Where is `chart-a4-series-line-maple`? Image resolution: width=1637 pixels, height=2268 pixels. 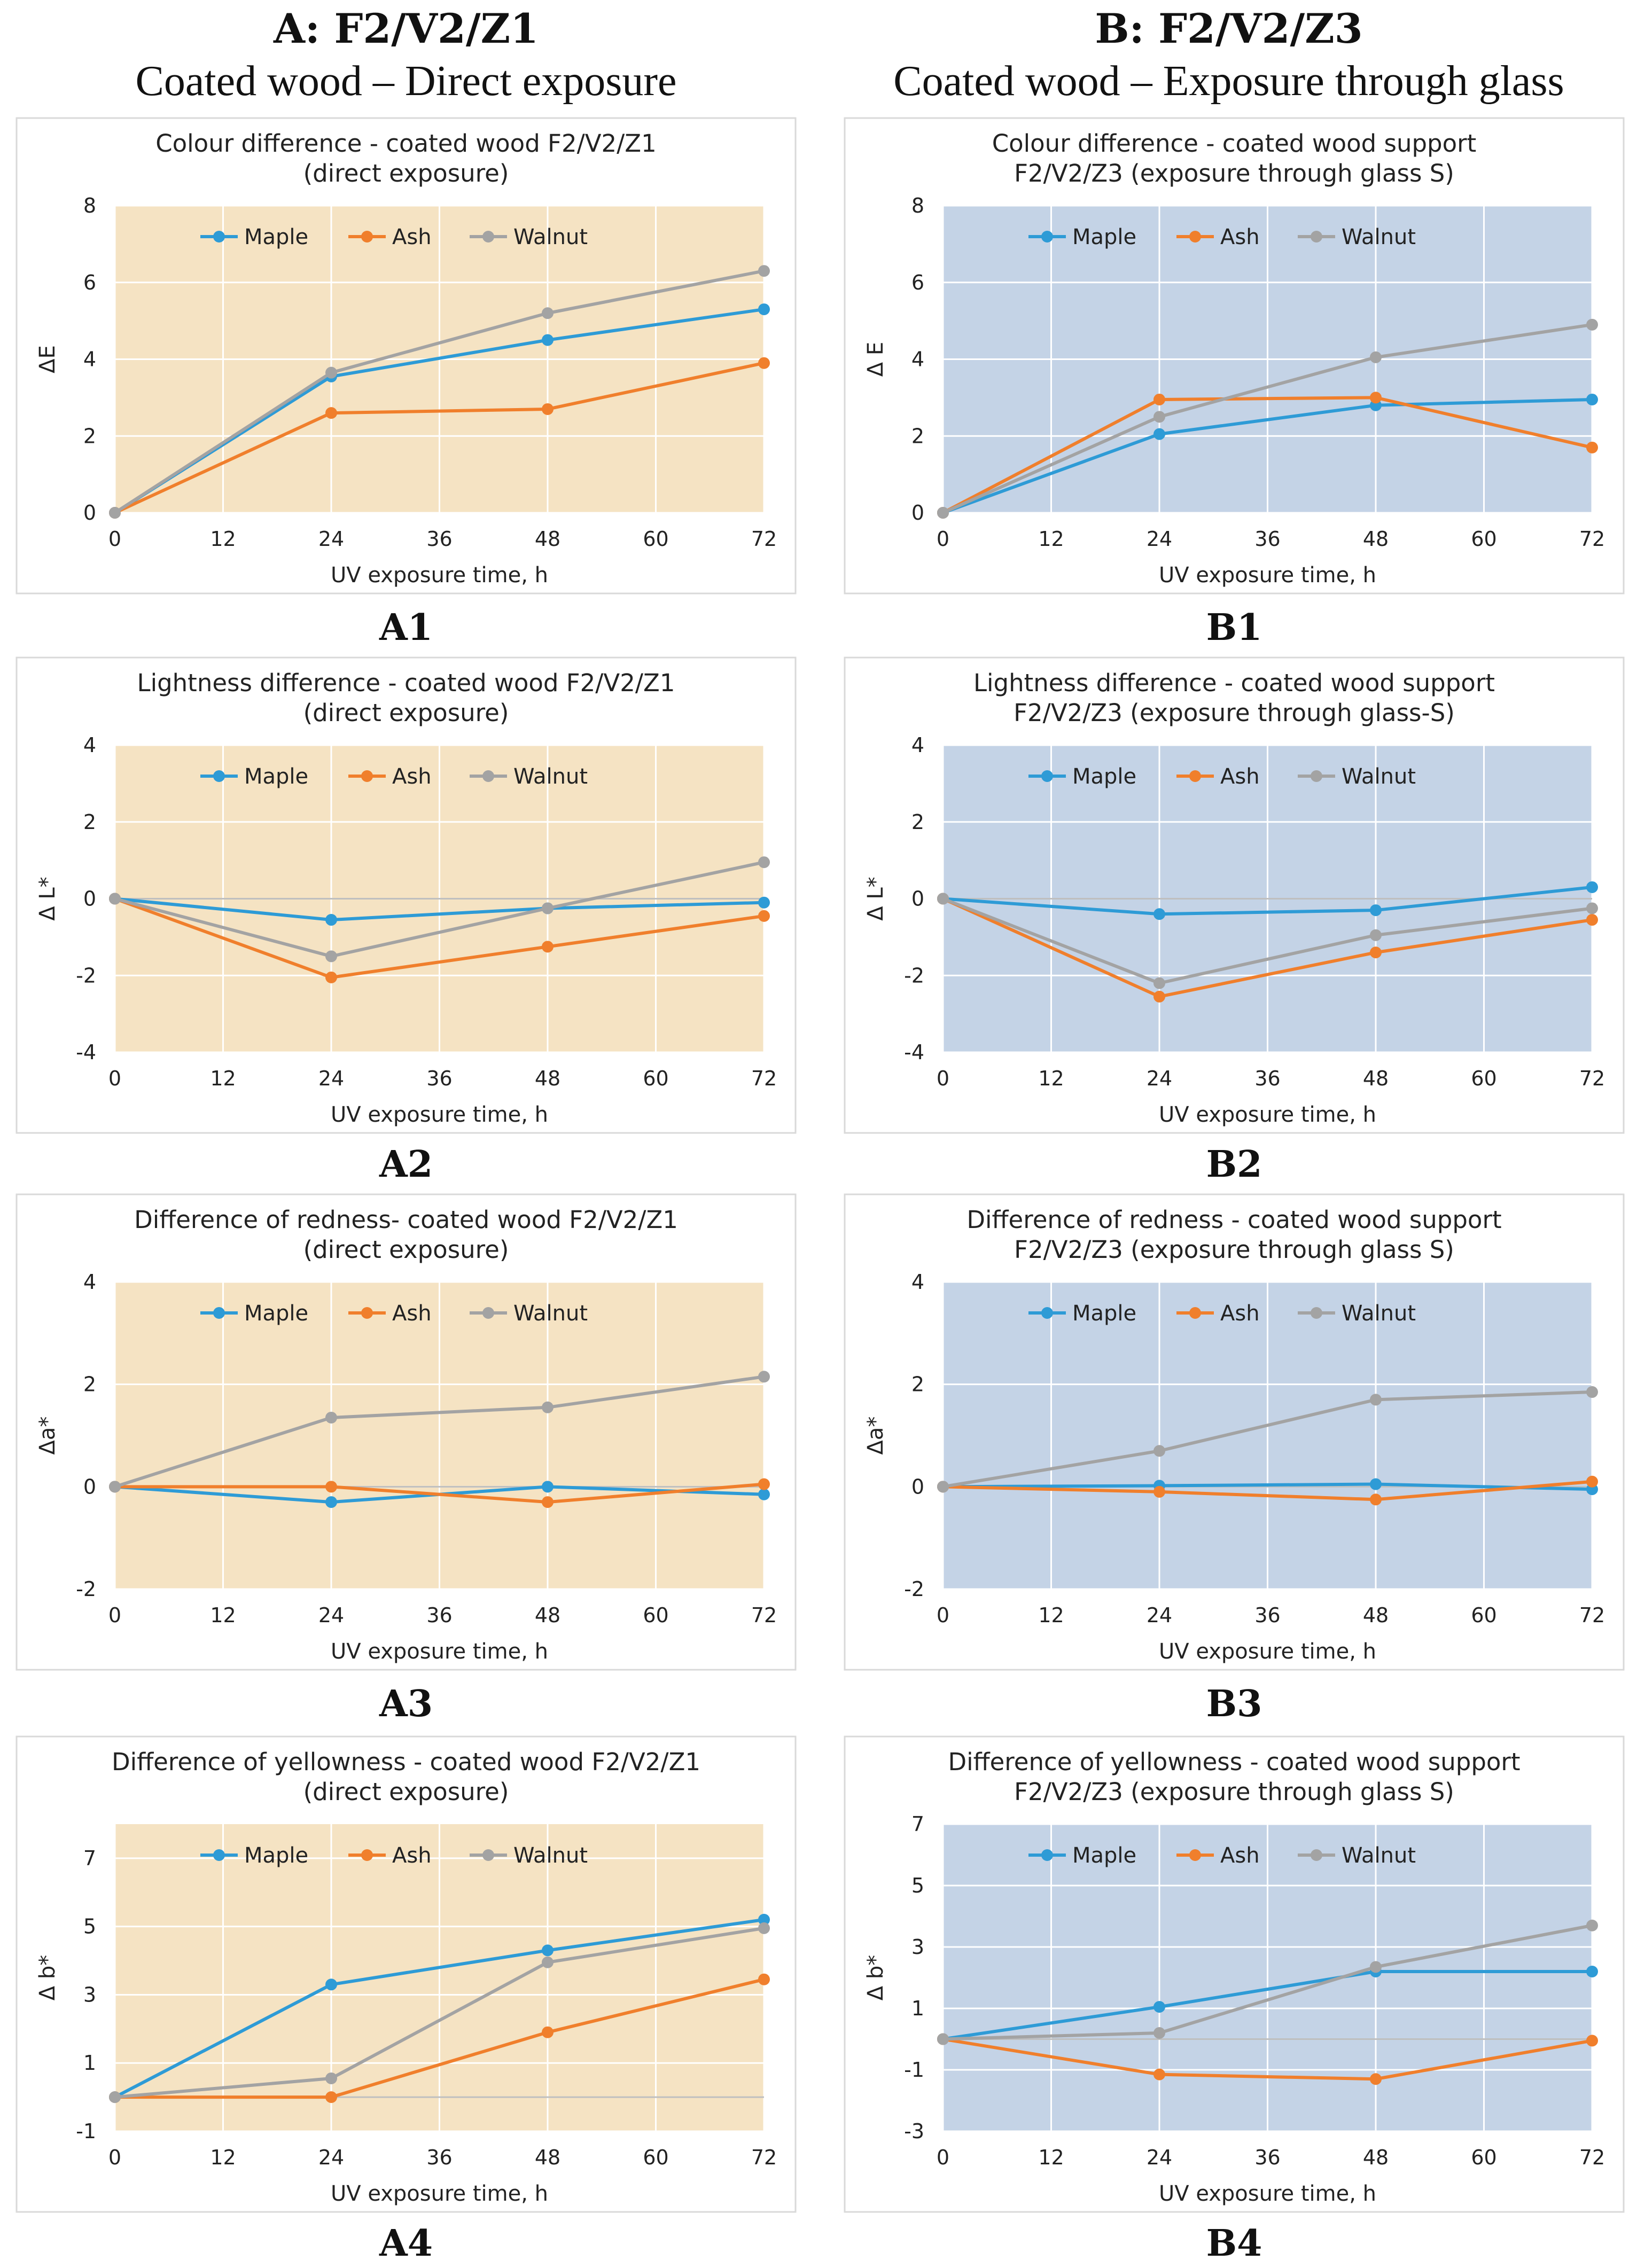 chart-a4-series-line-maple is located at coordinates (439, 2008).